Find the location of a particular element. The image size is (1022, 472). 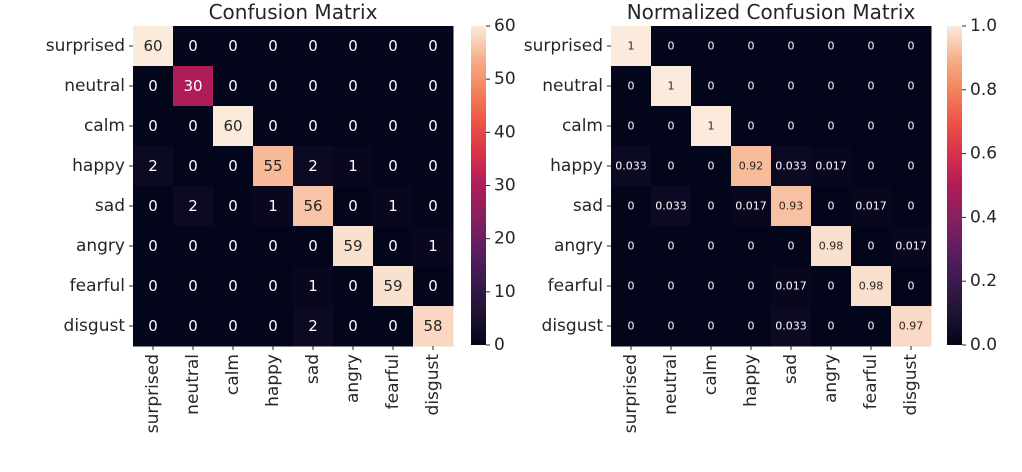

cell-annotation: 60 is located at coordinates (152, 46).